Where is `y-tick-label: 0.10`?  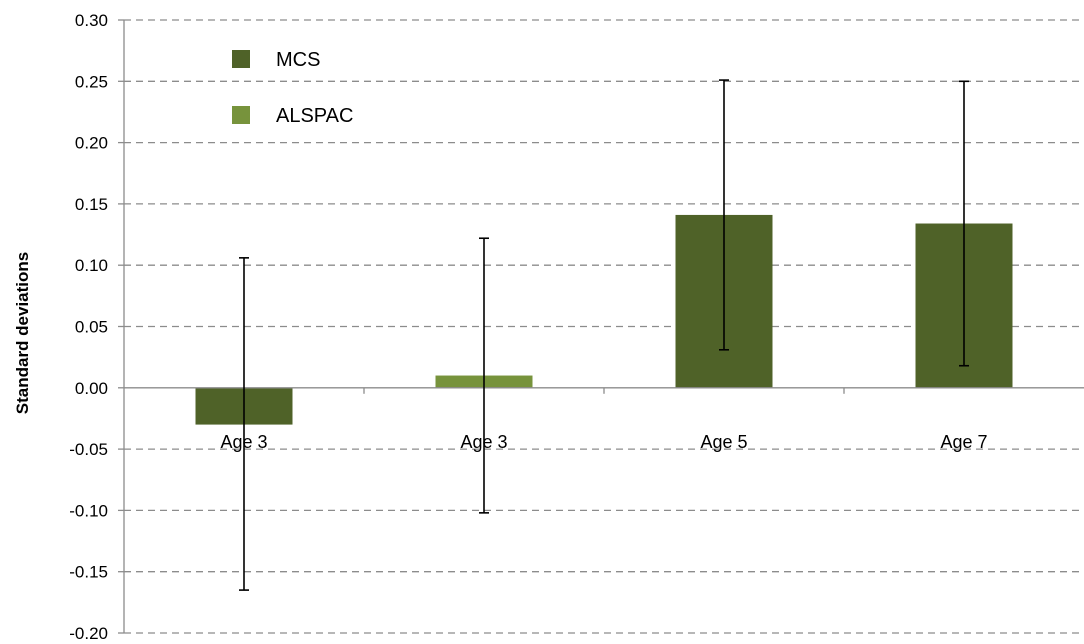 y-tick-label: 0.10 is located at coordinates (91, 265).